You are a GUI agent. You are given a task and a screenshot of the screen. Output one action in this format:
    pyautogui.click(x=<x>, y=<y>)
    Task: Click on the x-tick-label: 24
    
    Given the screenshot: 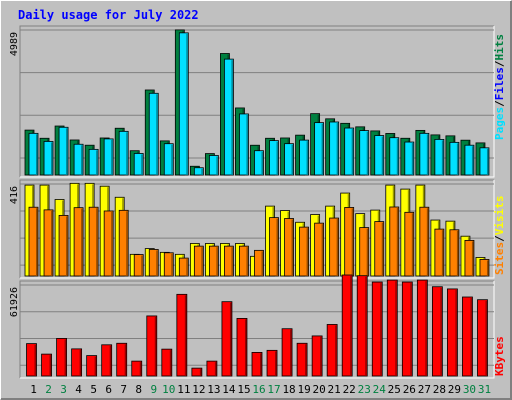 What is the action you would take?
    pyautogui.click(x=380, y=389)
    